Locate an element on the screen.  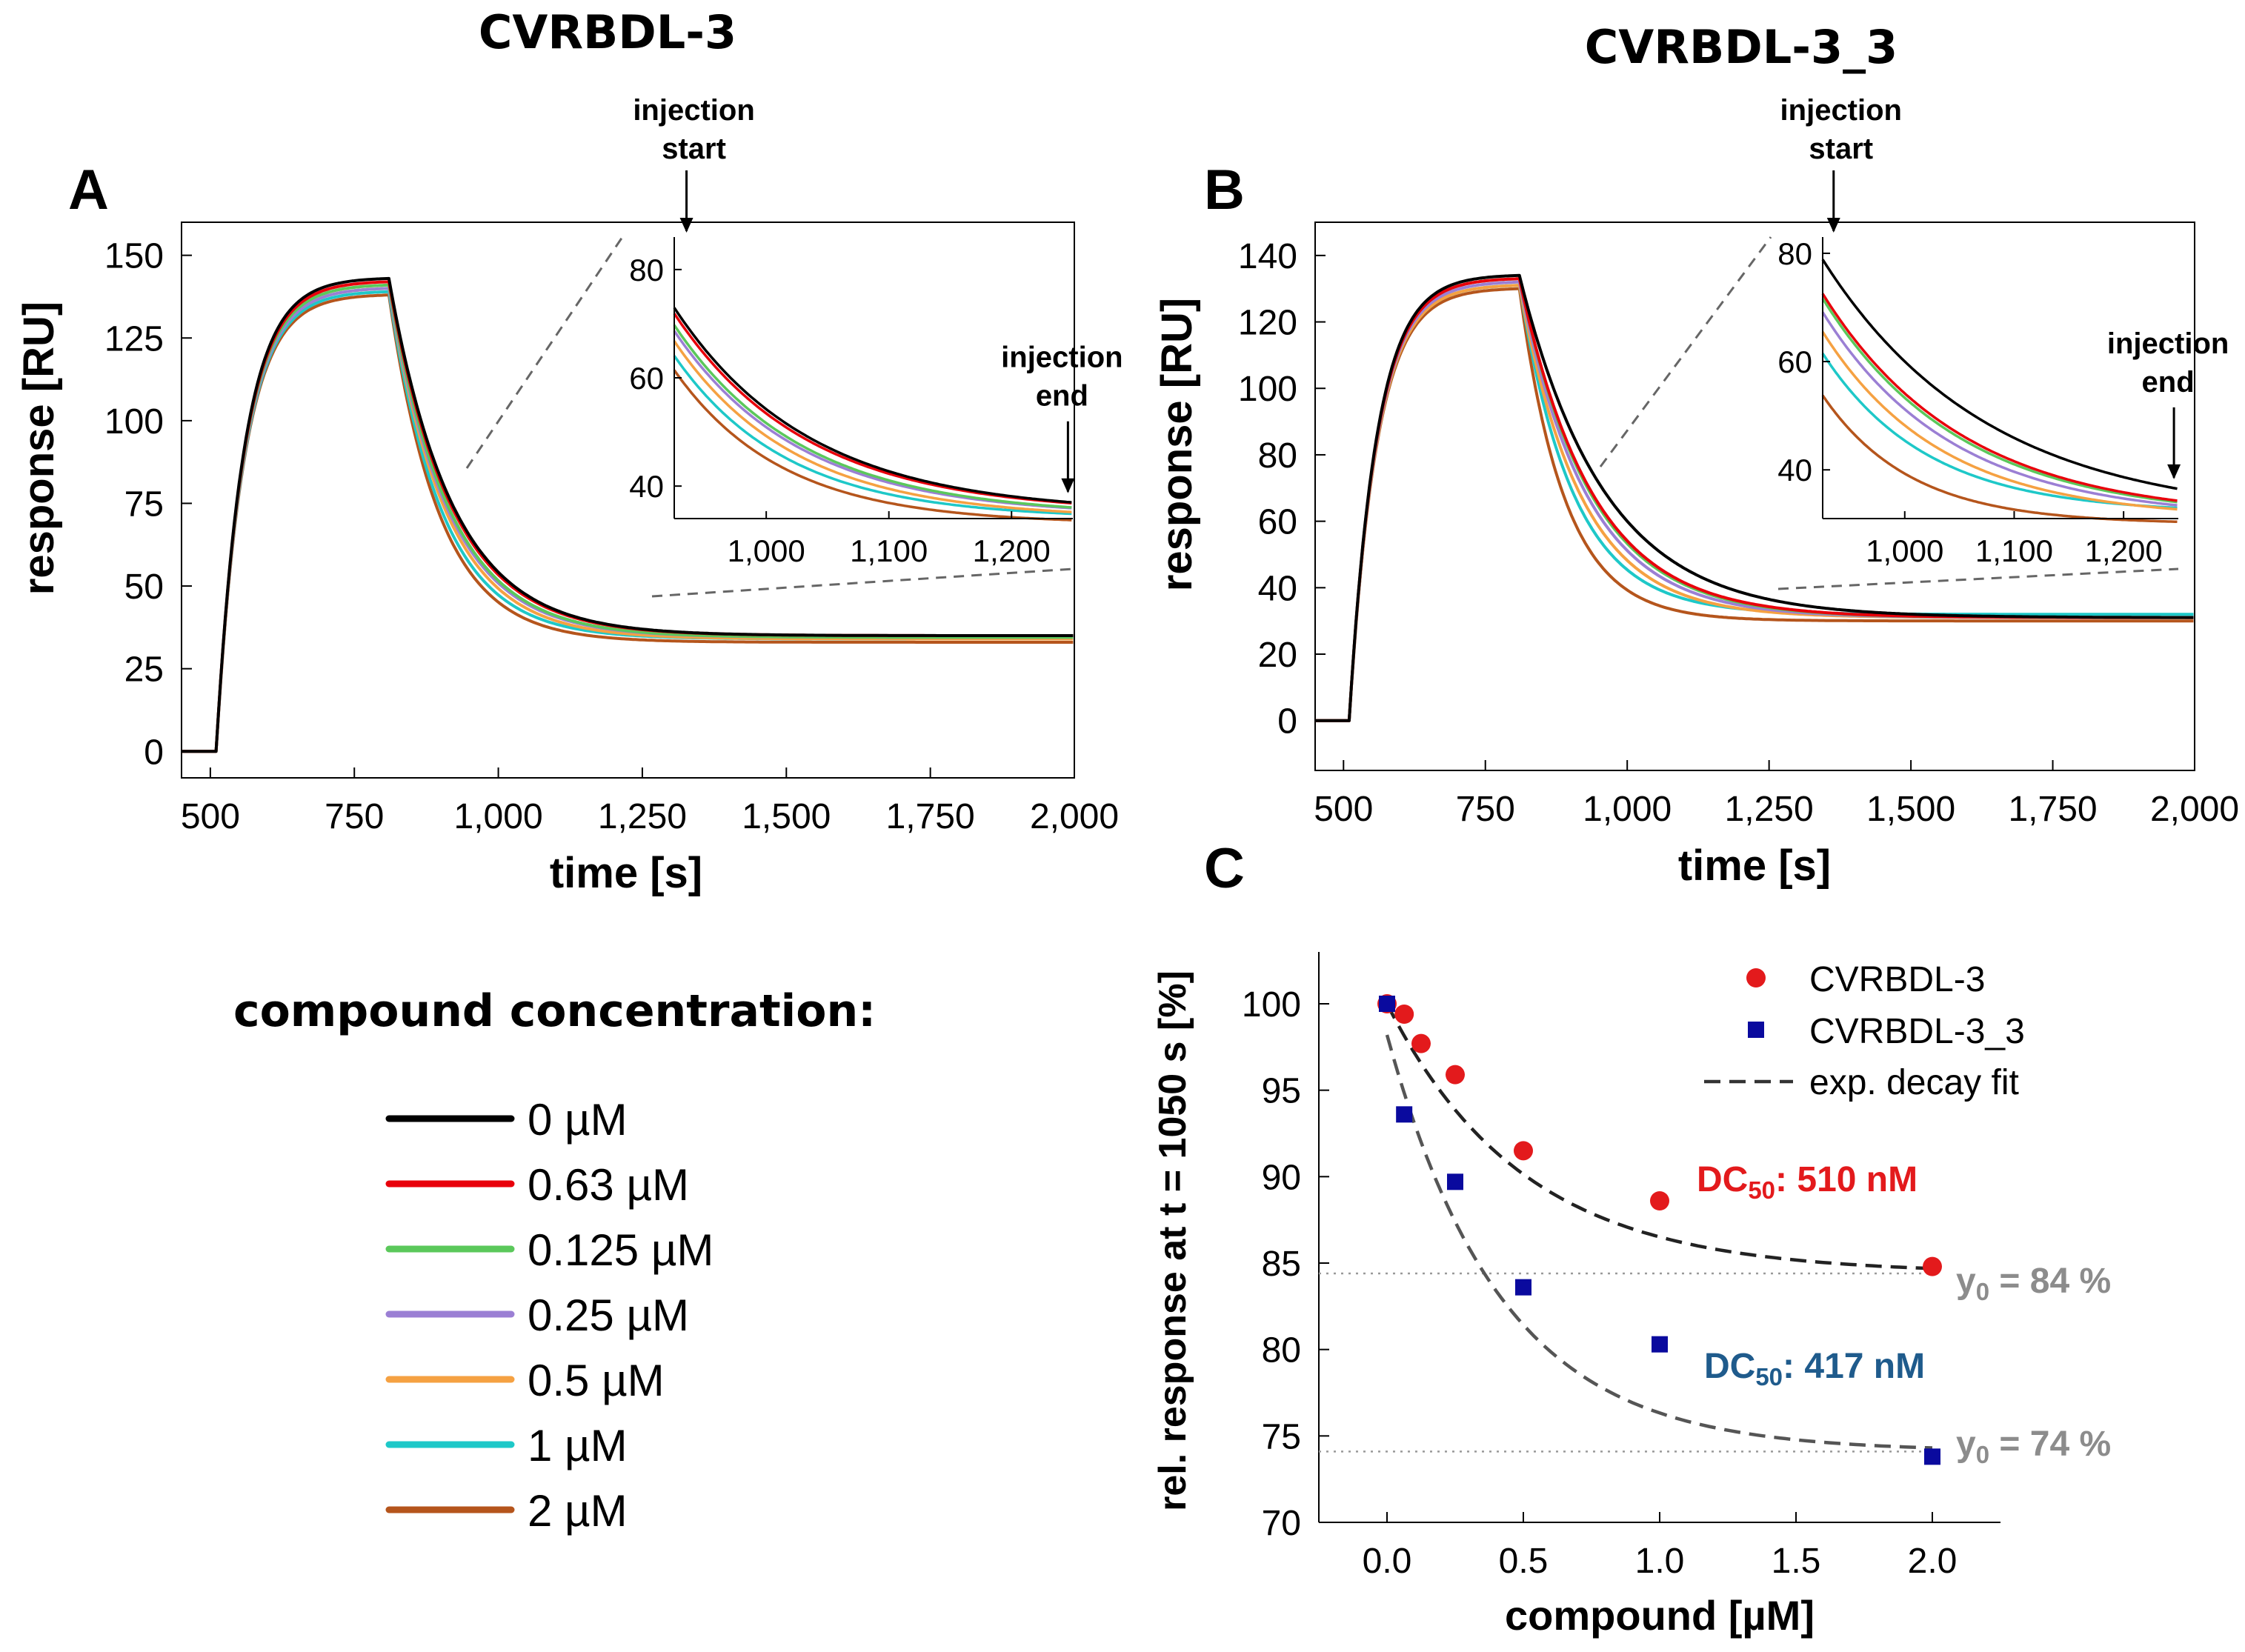
series-line-2--M is located at coordinates (628, 523).